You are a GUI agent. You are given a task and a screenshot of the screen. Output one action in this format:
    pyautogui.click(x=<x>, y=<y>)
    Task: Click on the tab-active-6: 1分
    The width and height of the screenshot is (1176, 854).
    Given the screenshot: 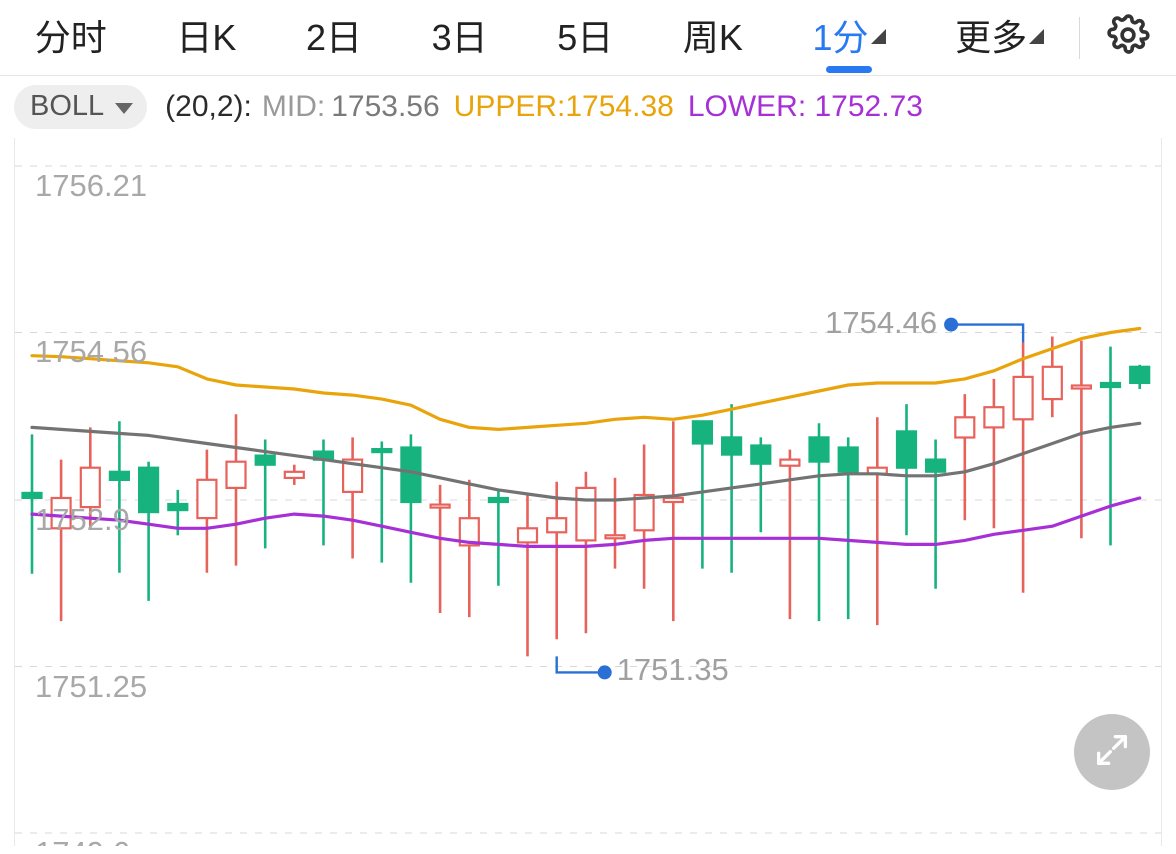 What is the action you would take?
    pyautogui.click(x=849, y=44)
    